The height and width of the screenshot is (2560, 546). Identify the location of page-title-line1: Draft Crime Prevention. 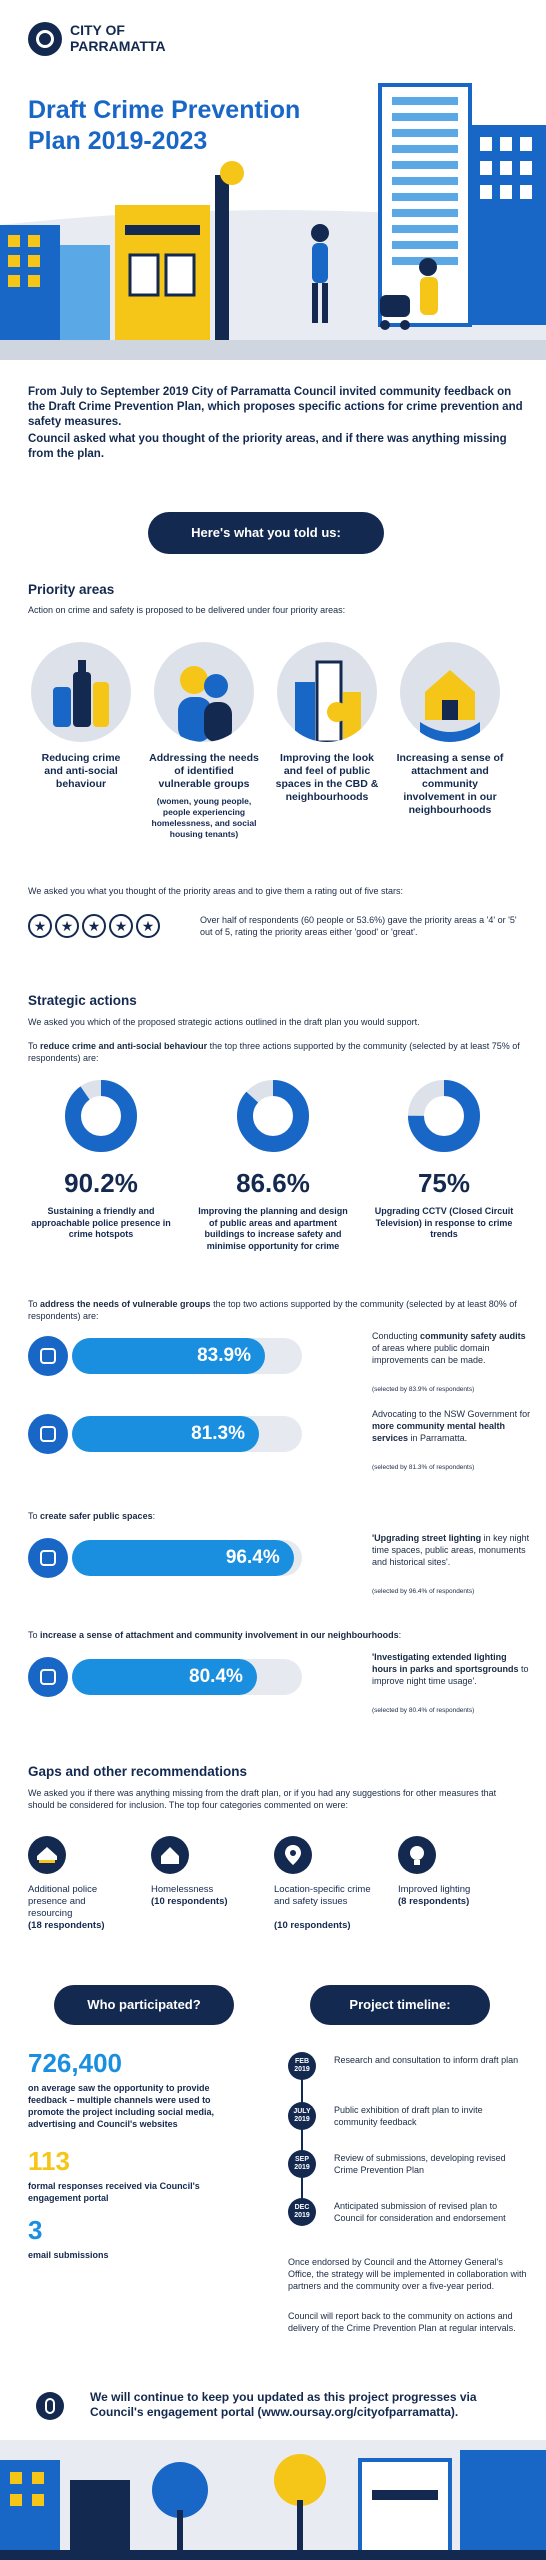
(164, 110).